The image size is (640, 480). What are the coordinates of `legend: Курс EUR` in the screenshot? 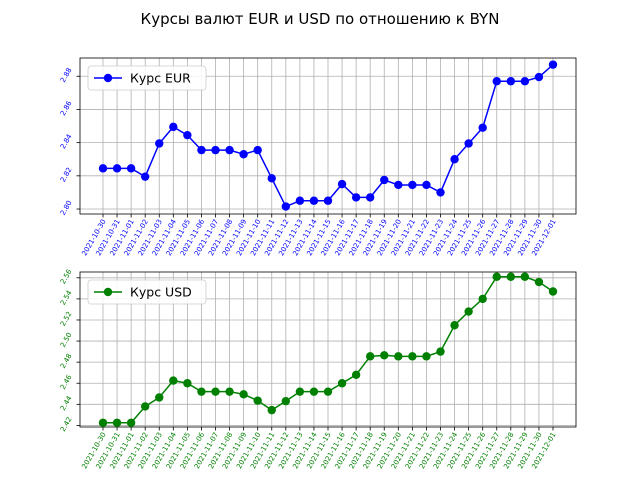 It's located at (147, 78).